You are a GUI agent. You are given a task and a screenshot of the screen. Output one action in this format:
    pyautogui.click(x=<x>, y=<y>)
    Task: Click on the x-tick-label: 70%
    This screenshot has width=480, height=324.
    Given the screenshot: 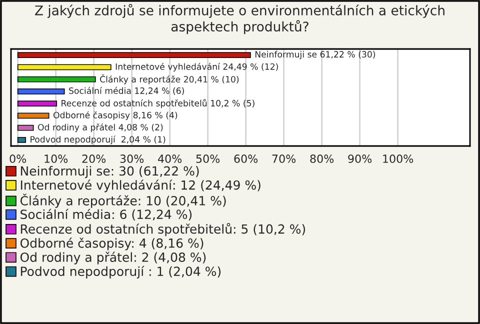 What is the action you would take?
    pyautogui.click(x=284, y=158)
    